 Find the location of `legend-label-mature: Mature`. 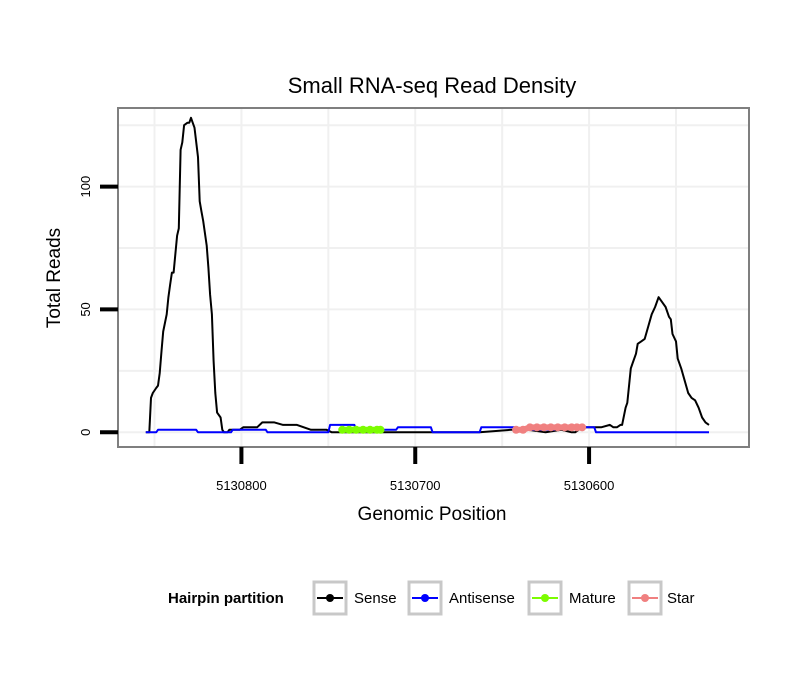

legend-label-mature: Mature is located at coordinates (592, 598).